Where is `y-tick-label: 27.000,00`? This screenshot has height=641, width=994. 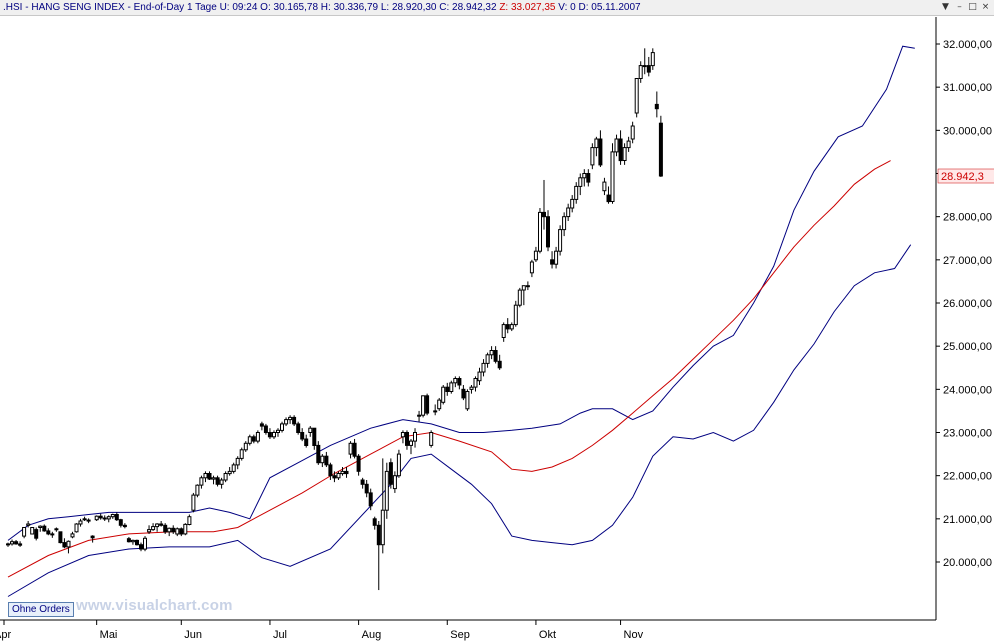 y-tick-label: 27.000,00 is located at coordinates (967, 261).